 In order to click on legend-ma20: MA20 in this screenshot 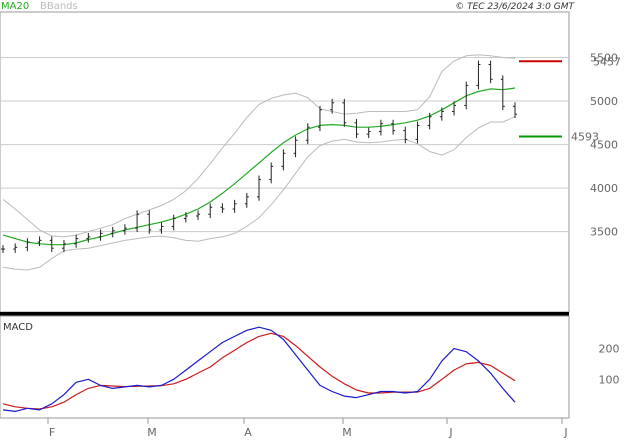, I will do `click(15, 6)`.